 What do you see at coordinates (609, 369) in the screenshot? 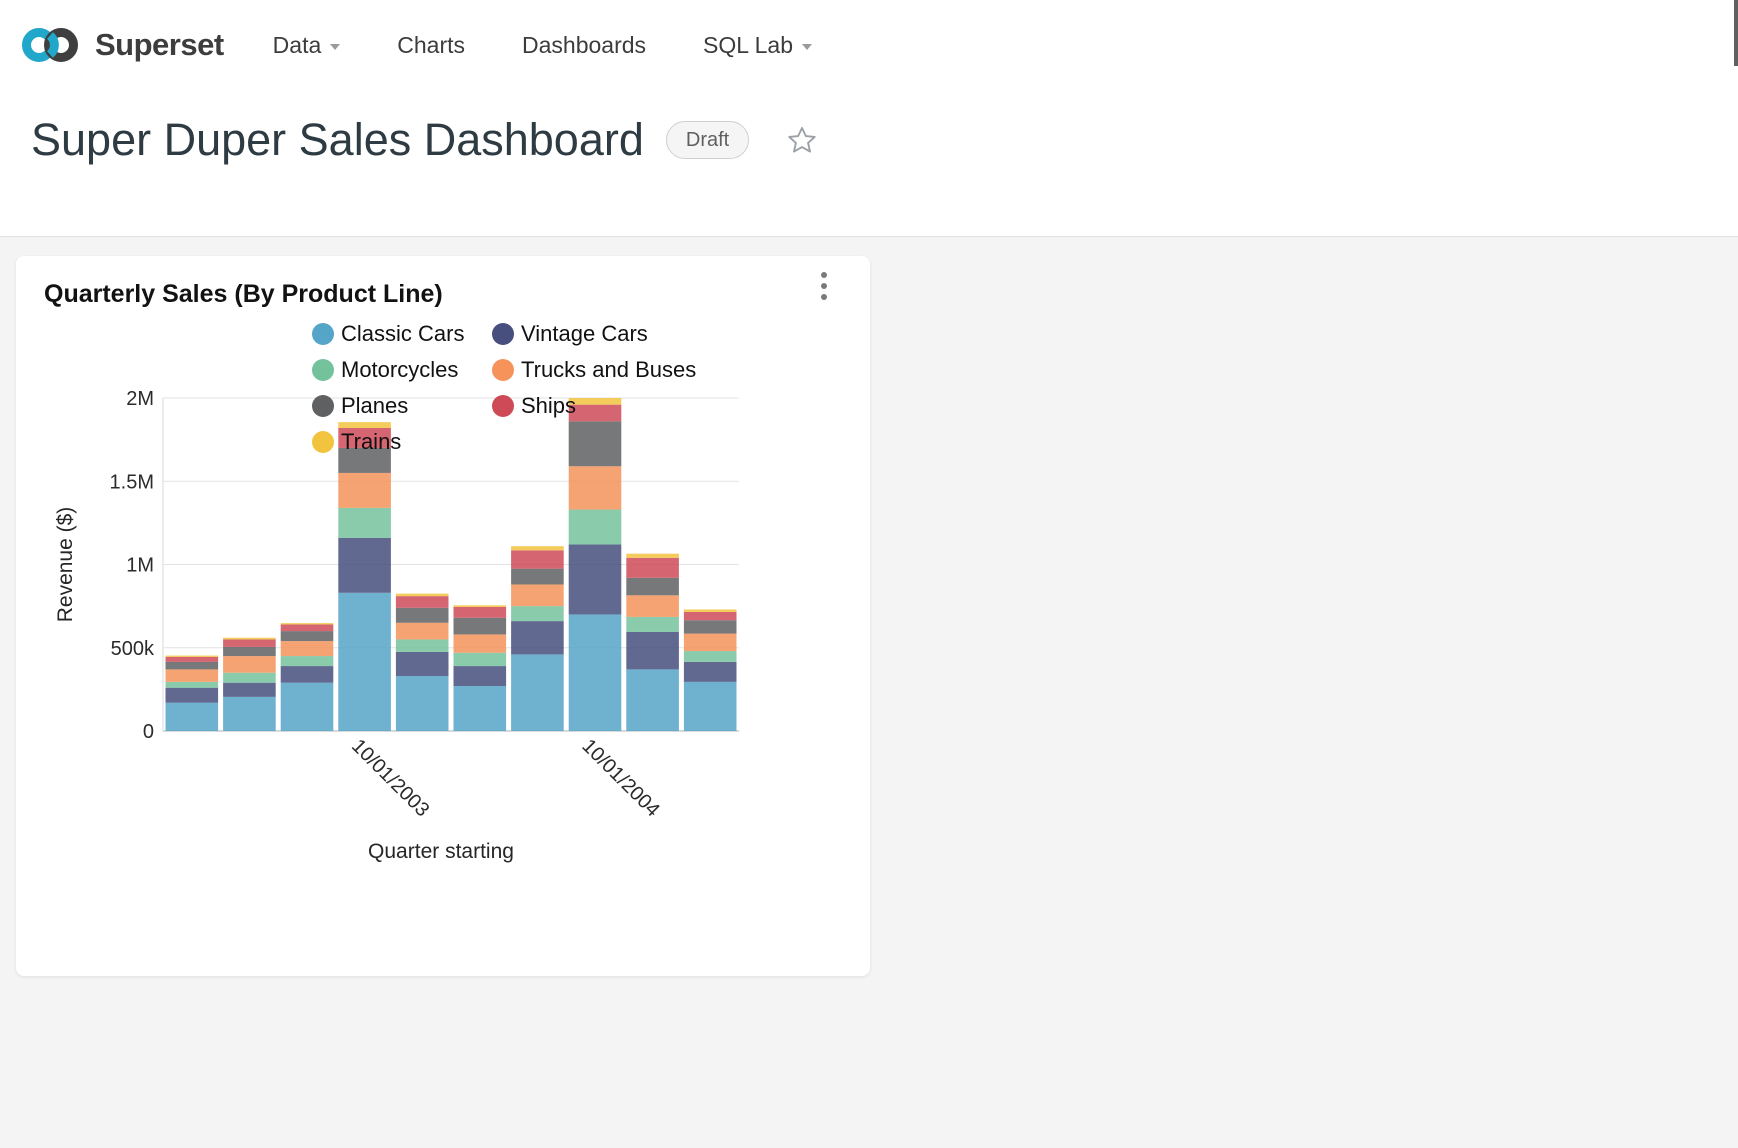
I see `legend-label: Trucks and Buses` at bounding box center [609, 369].